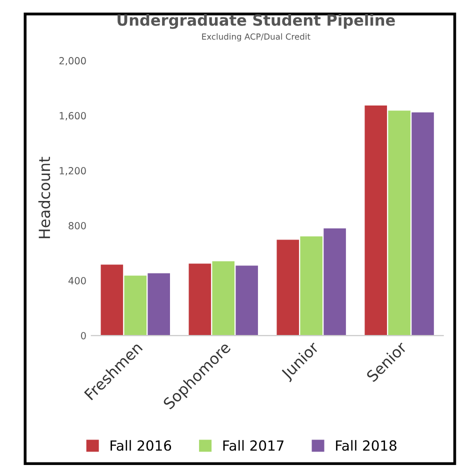  What do you see at coordinates (77, 280) in the screenshot?
I see `y-tick-label: 400` at bounding box center [77, 280].